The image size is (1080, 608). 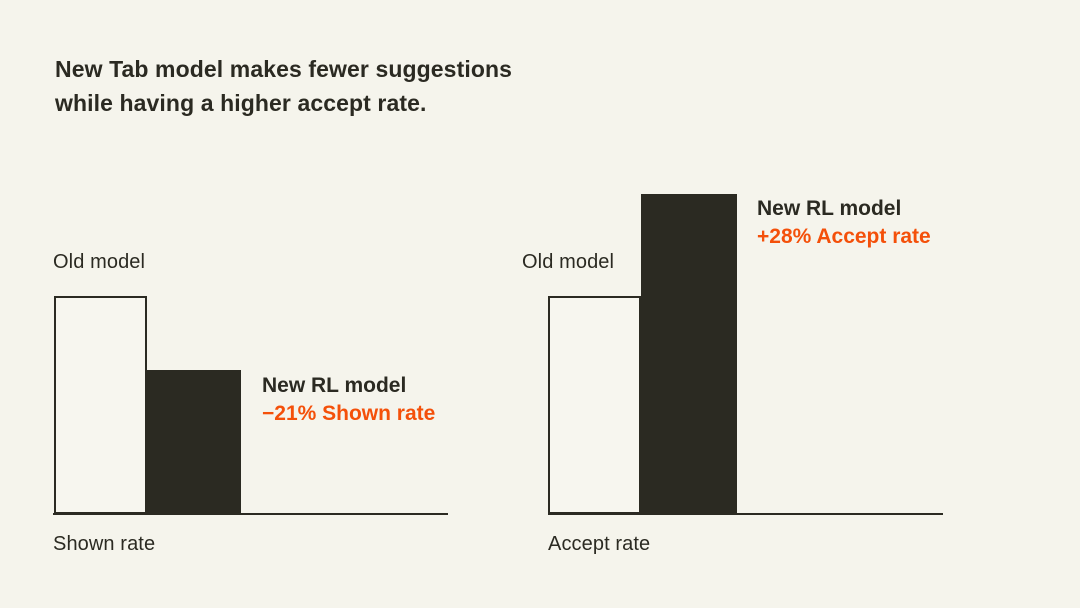 What do you see at coordinates (844, 236) in the screenshot?
I see `annotation-change-value: +28% Accept rate` at bounding box center [844, 236].